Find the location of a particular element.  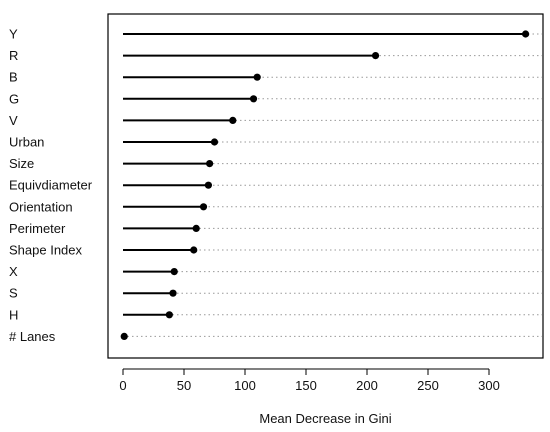

category-label: Y is located at coordinates (13, 34).